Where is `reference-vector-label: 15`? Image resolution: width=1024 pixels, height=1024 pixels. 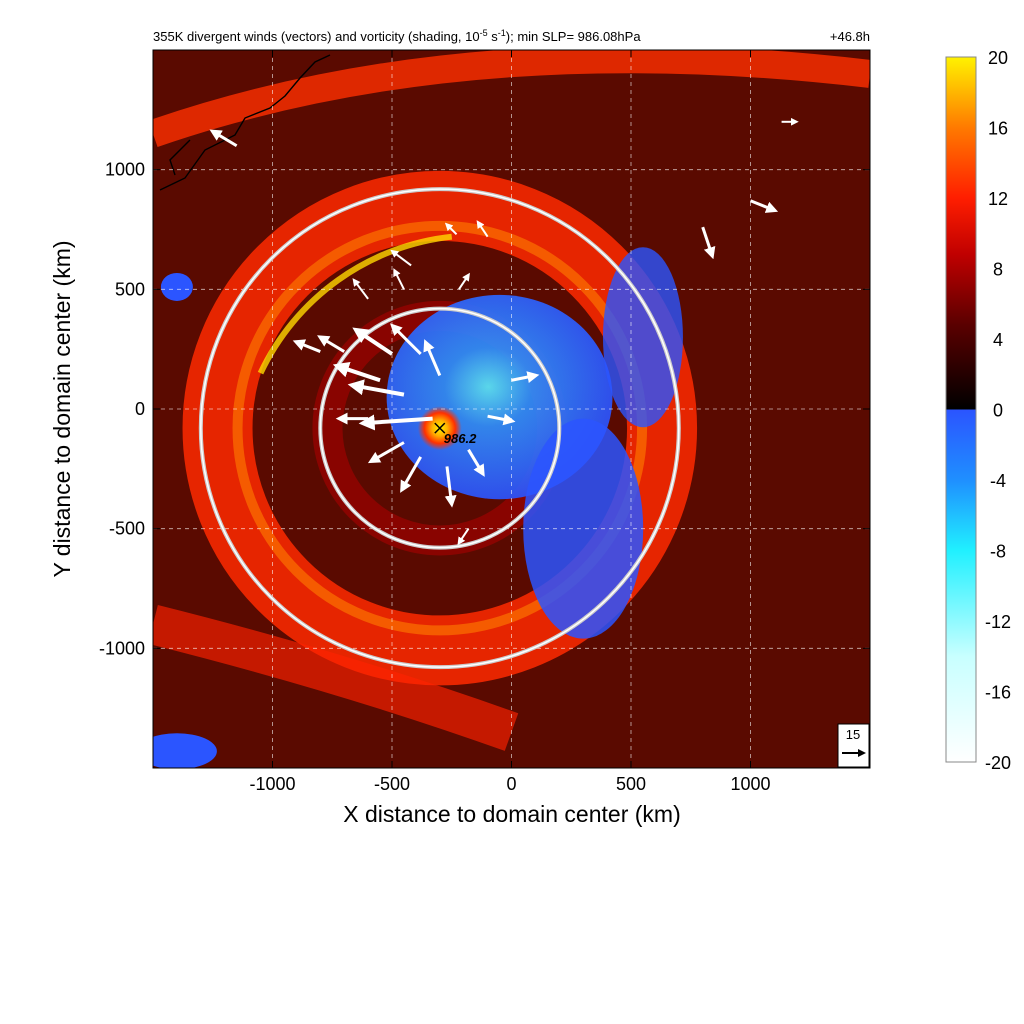
reference-vector-label: 15 is located at coordinates (853, 734).